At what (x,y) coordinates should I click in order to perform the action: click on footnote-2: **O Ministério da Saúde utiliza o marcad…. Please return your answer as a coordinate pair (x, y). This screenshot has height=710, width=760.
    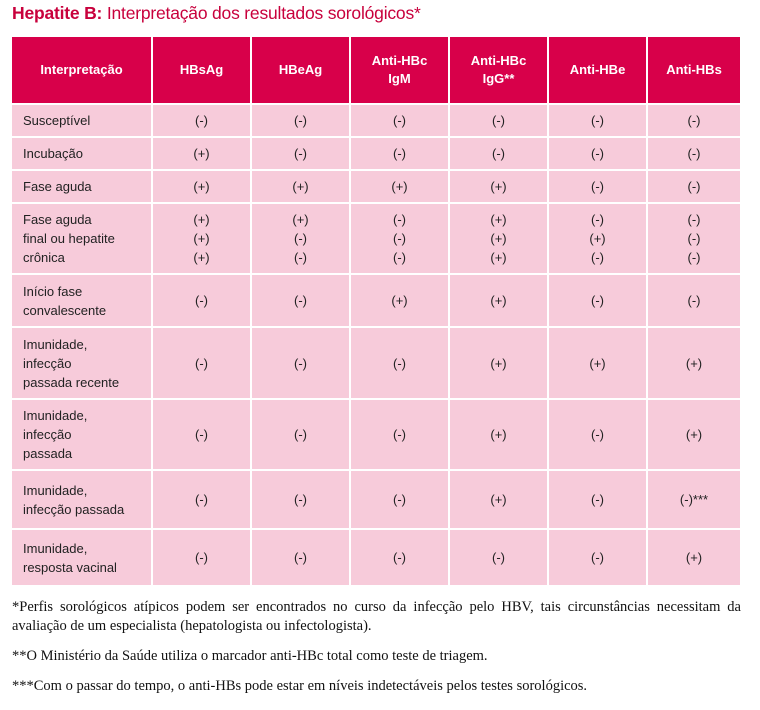
    Looking at the image, I should click on (250, 656).